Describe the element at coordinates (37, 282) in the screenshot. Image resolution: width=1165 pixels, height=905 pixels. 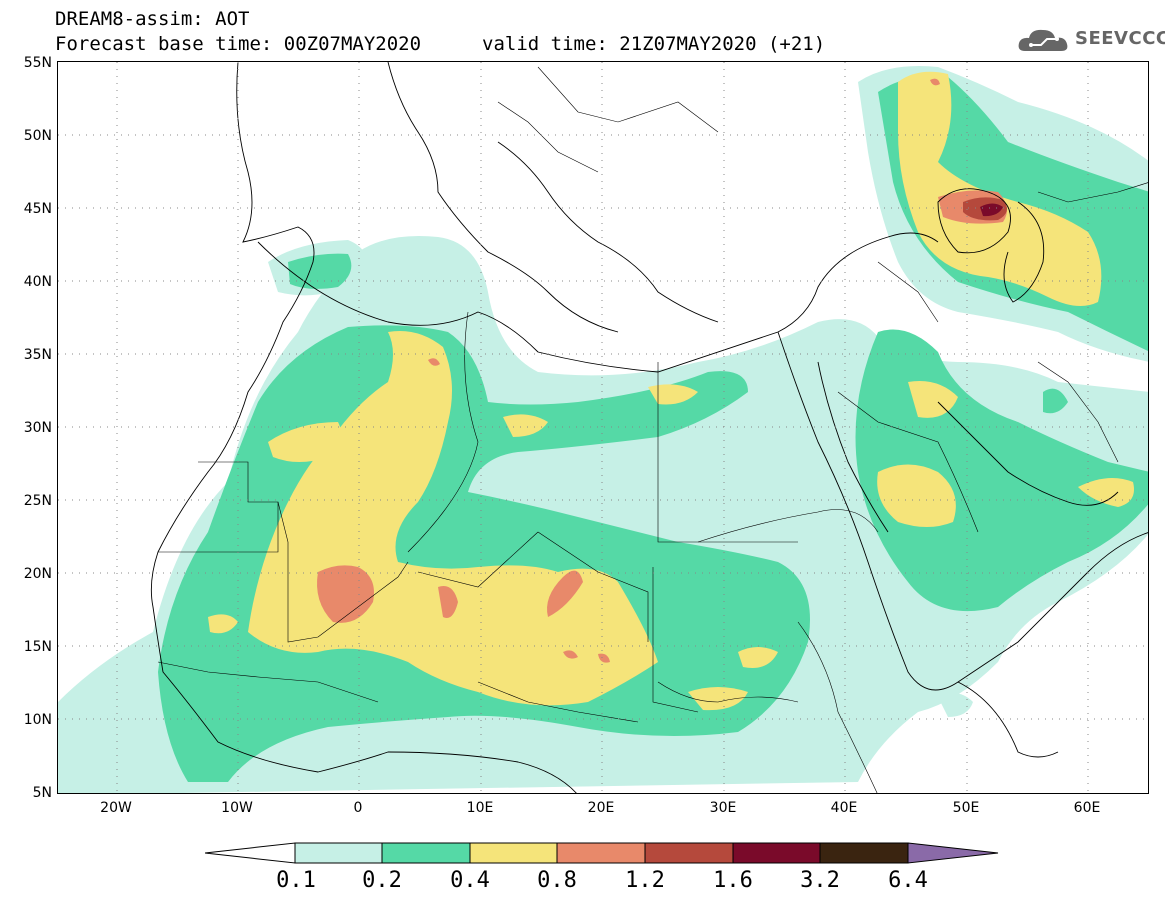
I see `lat-label-40n: 40N` at that location.